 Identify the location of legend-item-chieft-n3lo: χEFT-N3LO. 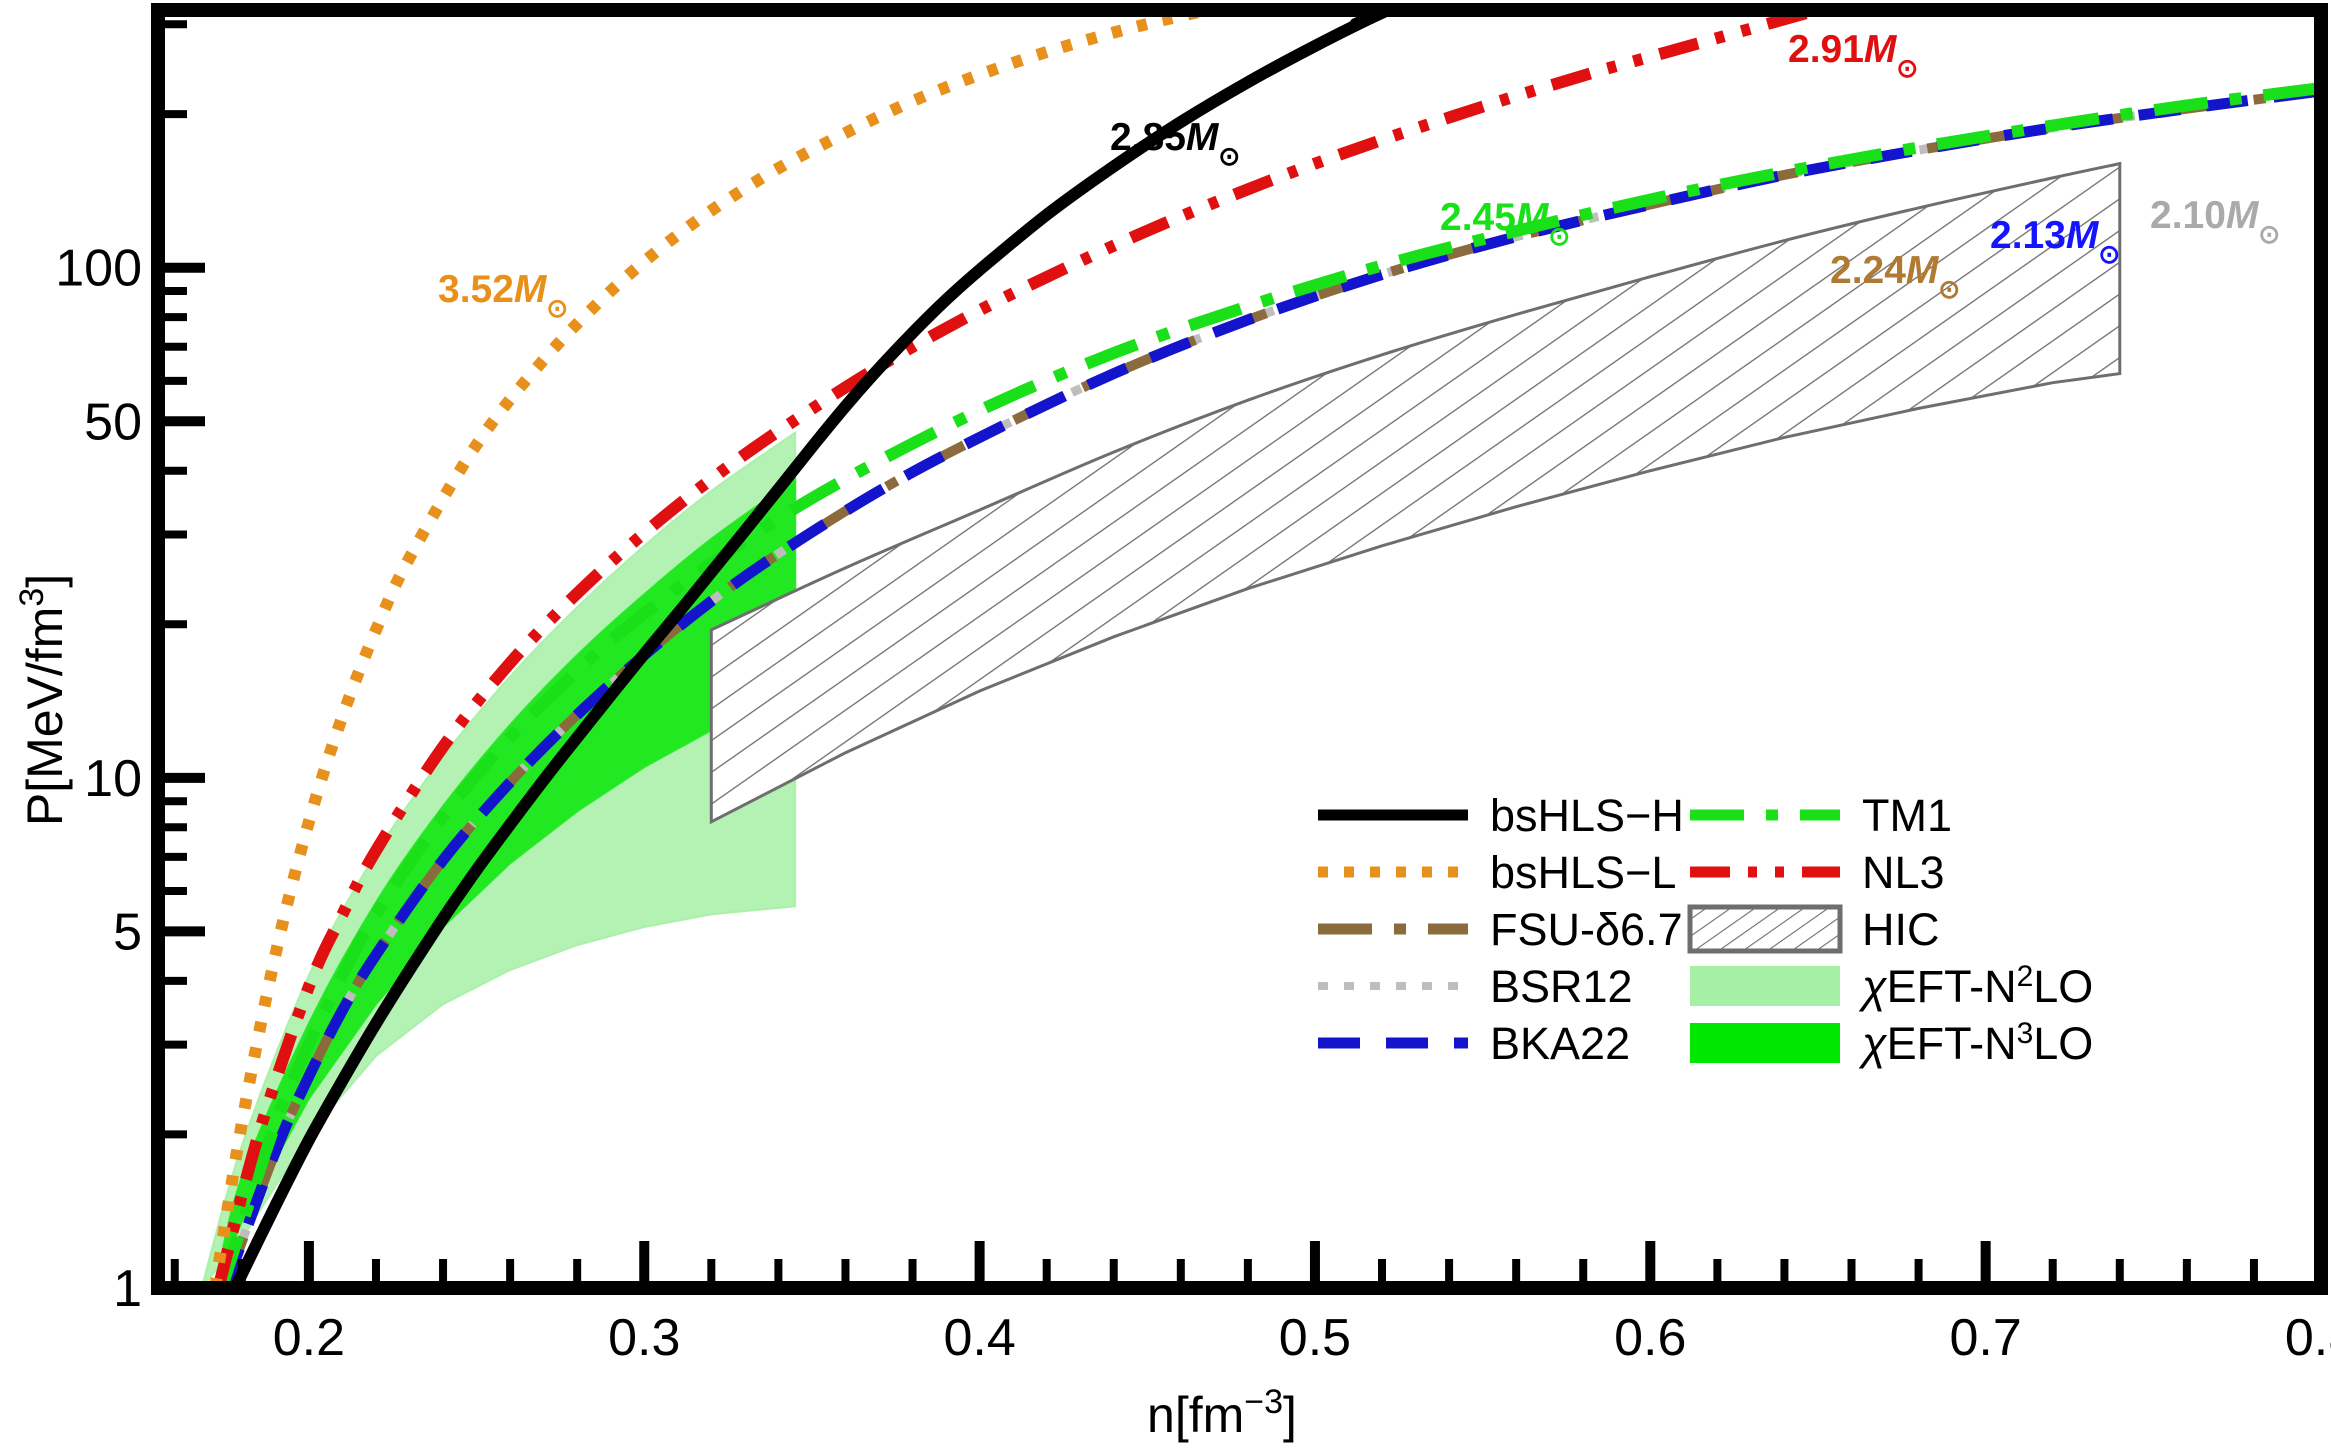
(1891, 1043).